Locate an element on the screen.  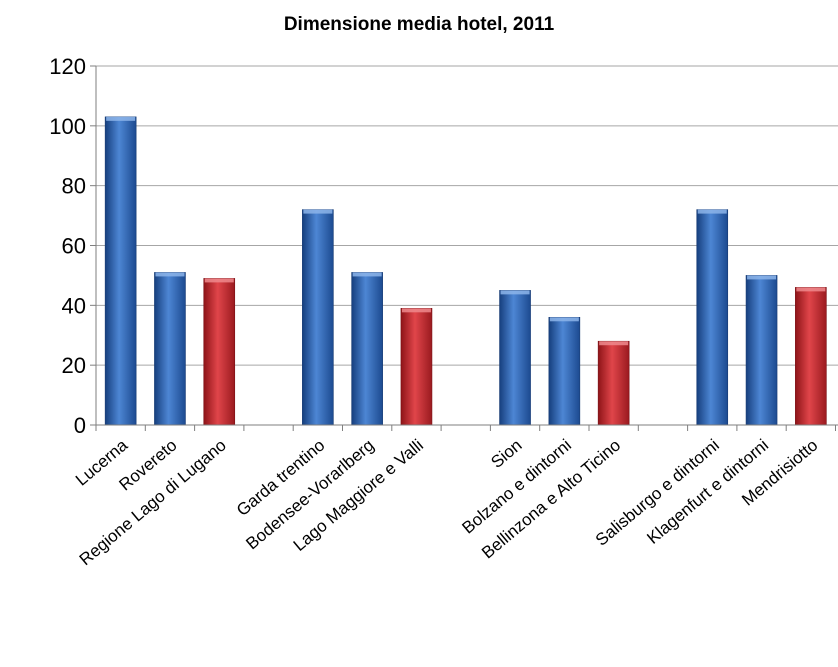
y-tick-label: 100 is located at coordinates (67, 126).